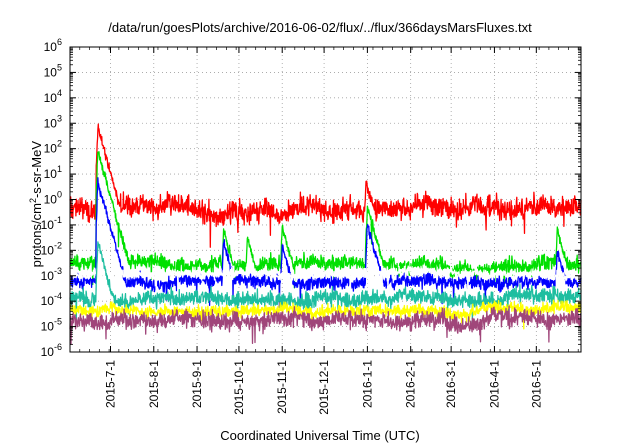 The height and width of the screenshot is (448, 640). I want to click on y-tick-label: 10⁻¹, so click(51, 223).